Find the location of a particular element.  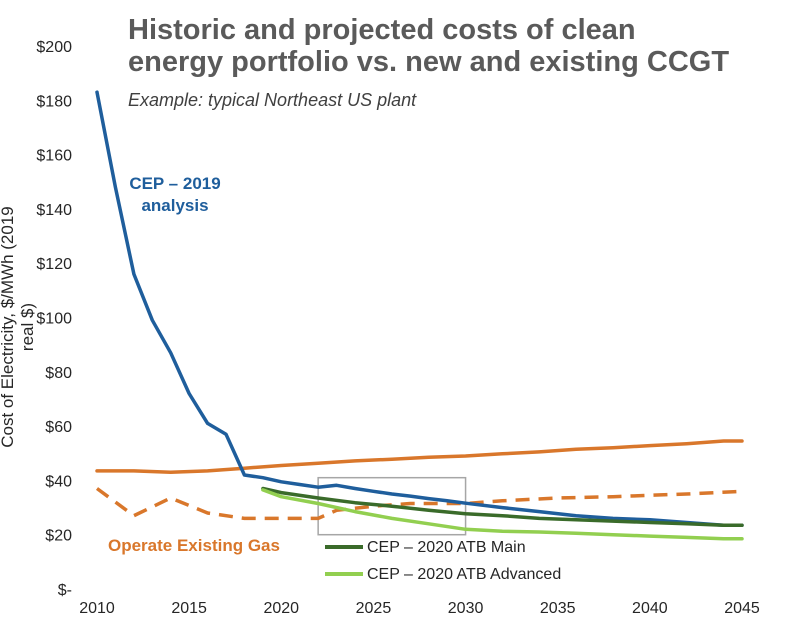

legend-label-atb-main: CEP – 2020 ATB Main is located at coordinates (446, 547).